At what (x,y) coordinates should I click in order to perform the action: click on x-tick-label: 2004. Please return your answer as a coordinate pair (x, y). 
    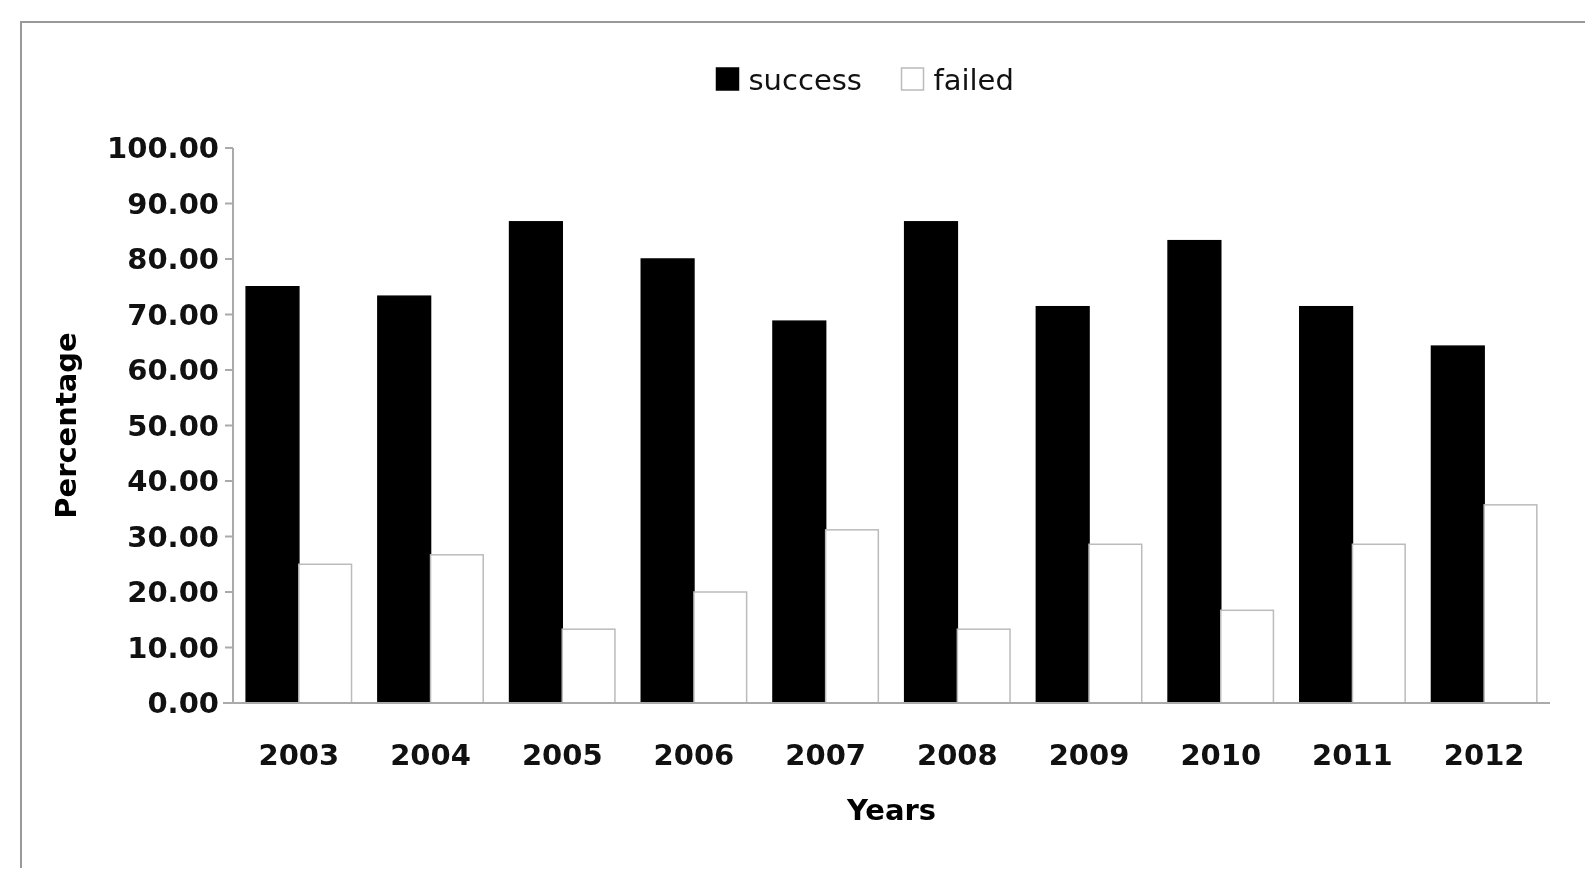
    Looking at the image, I should click on (430, 755).